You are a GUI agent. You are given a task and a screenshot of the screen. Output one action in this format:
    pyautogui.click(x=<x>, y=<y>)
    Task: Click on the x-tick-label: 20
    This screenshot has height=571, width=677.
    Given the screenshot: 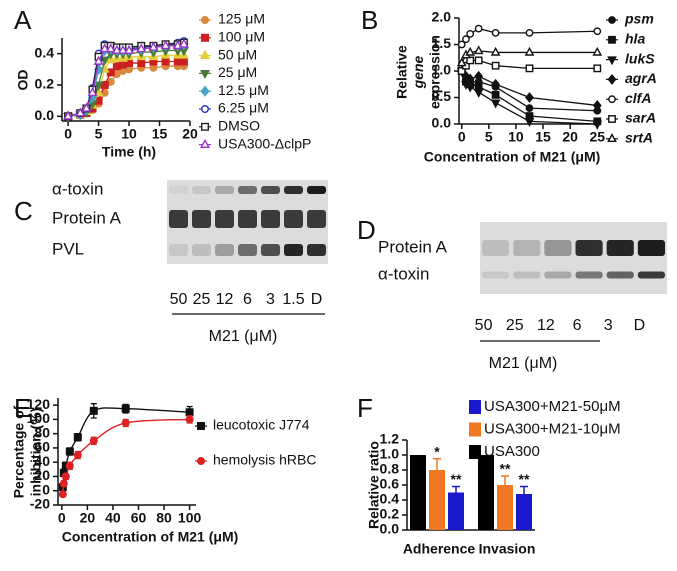 What is the action you would take?
    pyautogui.click(x=88, y=518)
    